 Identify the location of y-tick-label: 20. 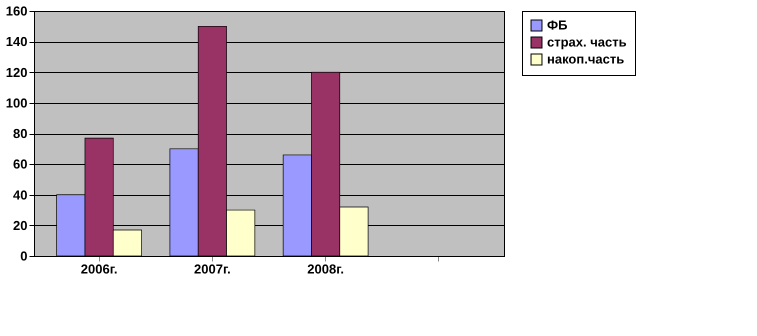
(20, 225).